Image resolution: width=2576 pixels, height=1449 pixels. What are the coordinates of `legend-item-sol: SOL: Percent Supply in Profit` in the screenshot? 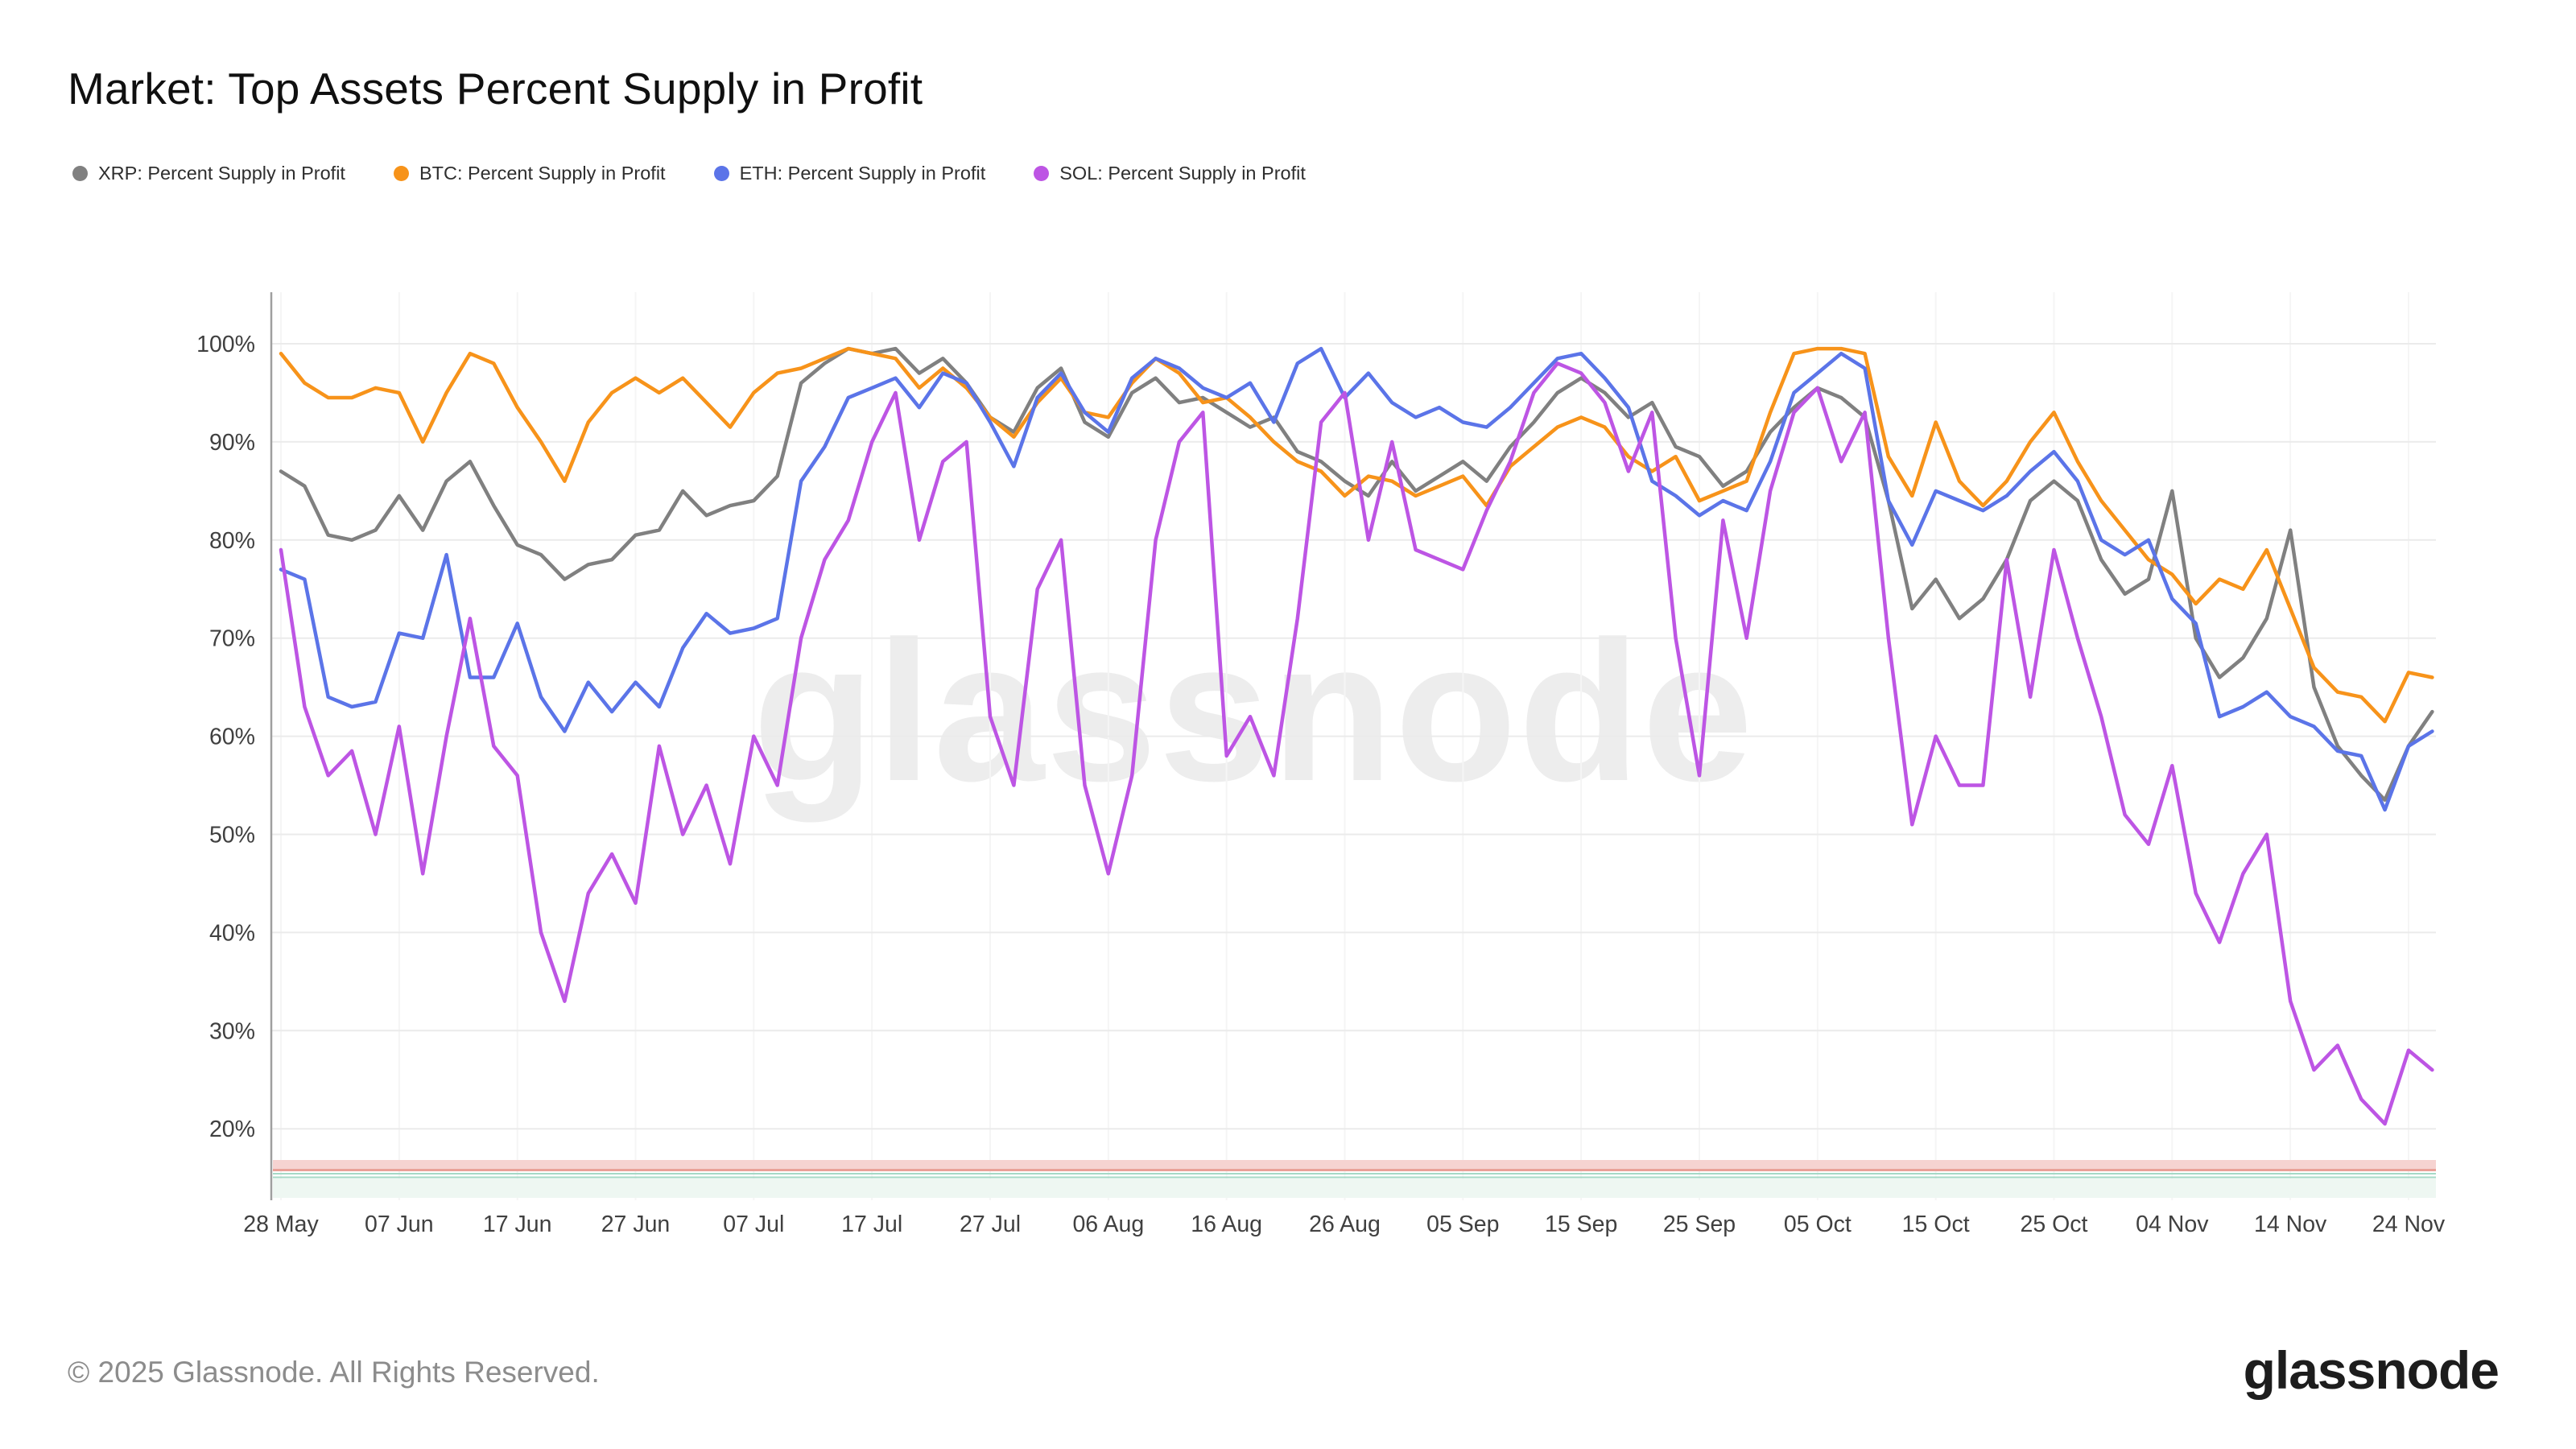 It's located at (1170, 173).